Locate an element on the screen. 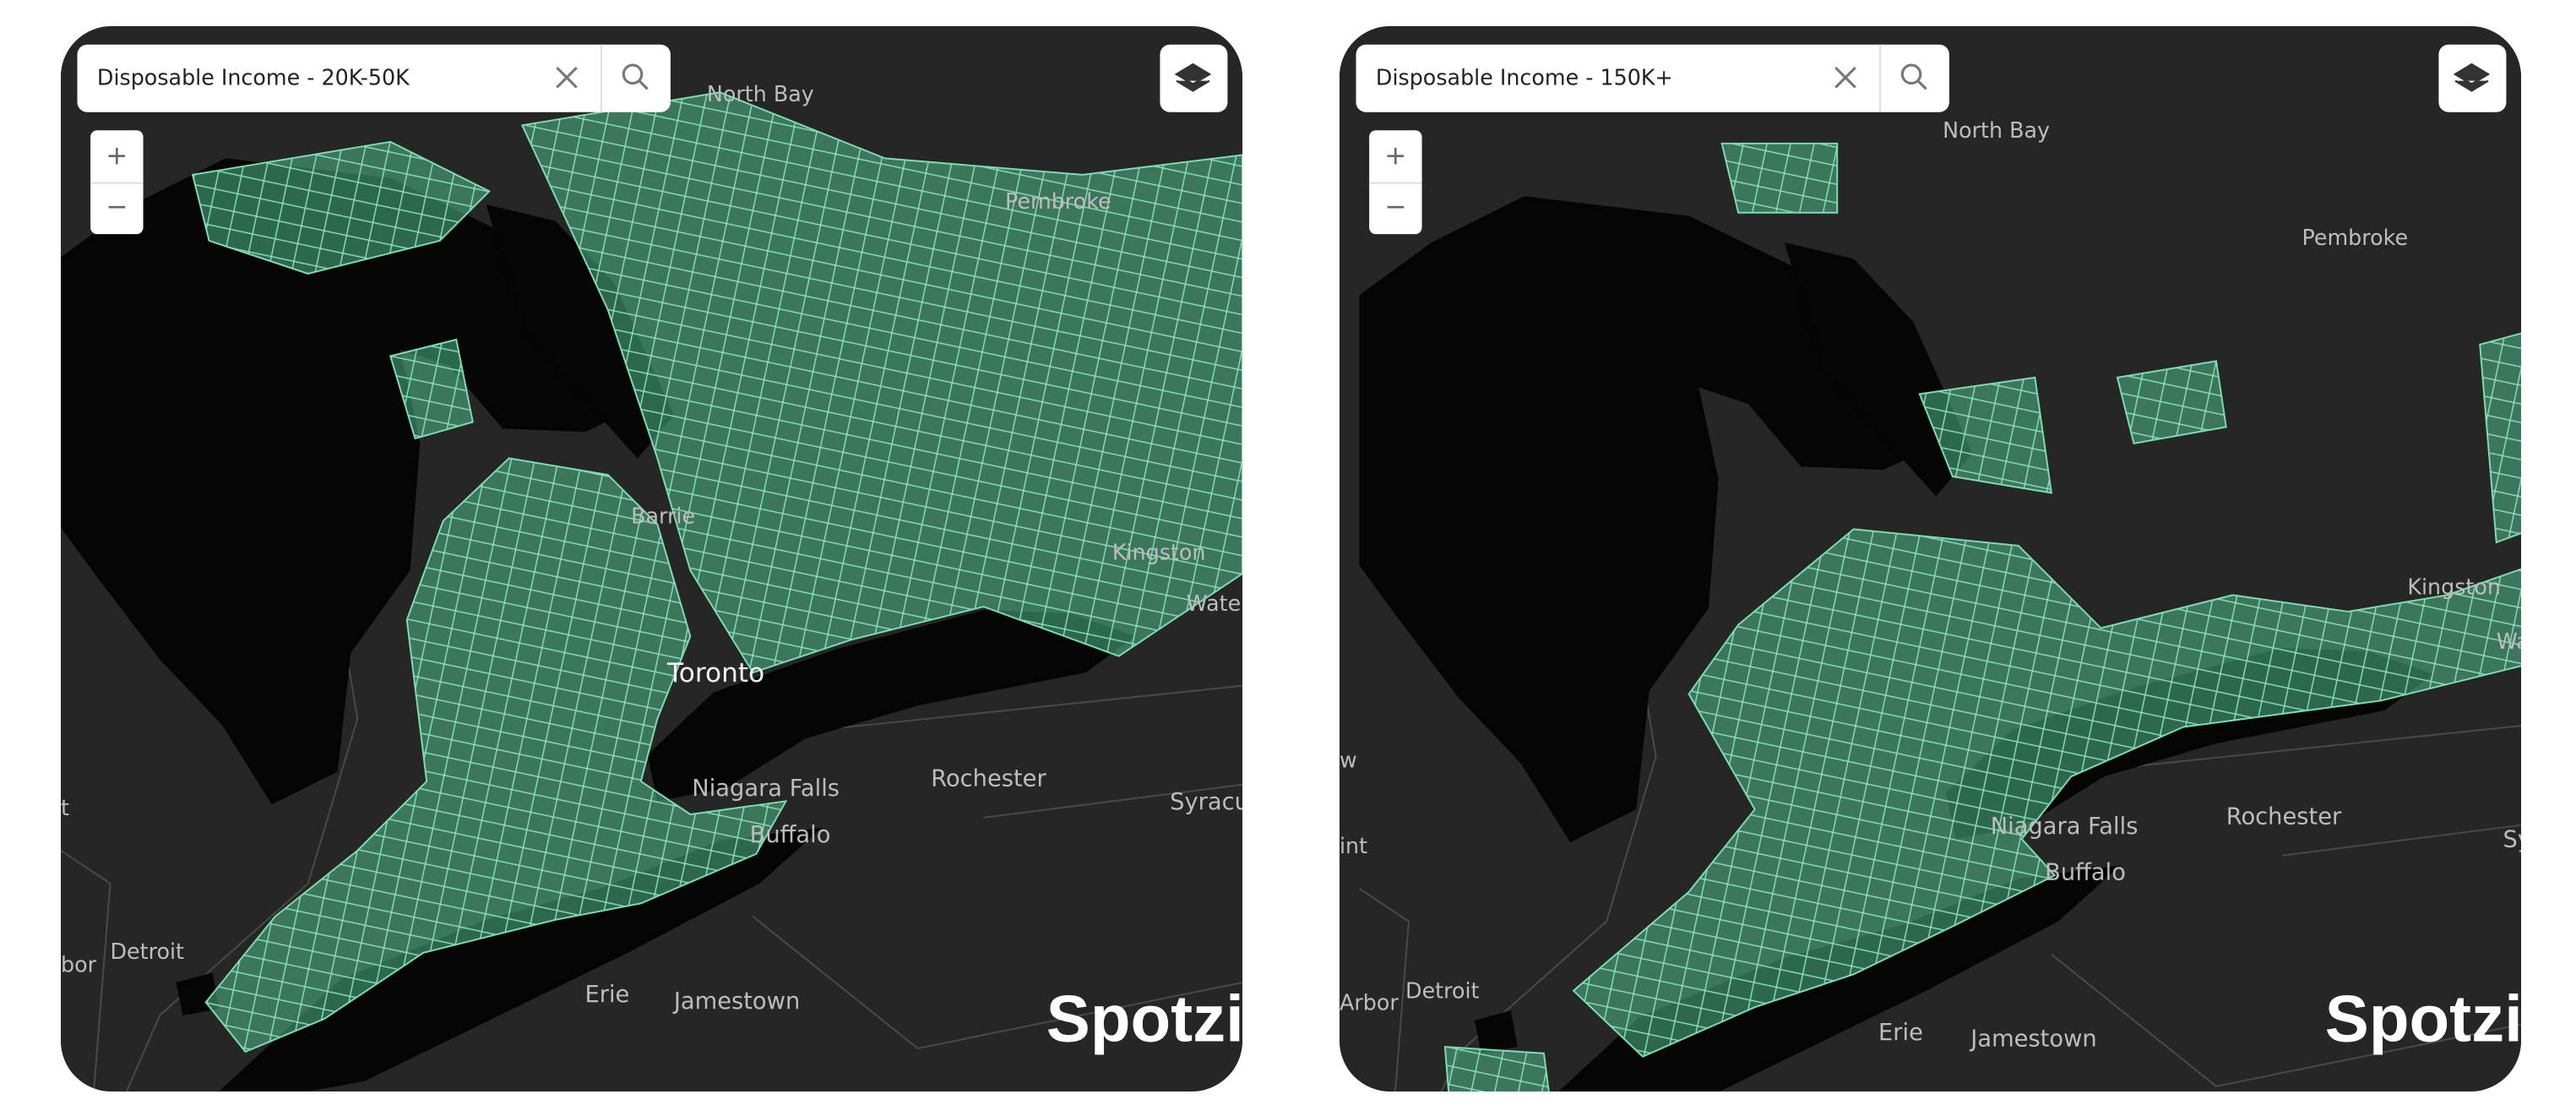 This screenshot has height=1116, width=2576. place-label: bor is located at coordinates (79, 964).